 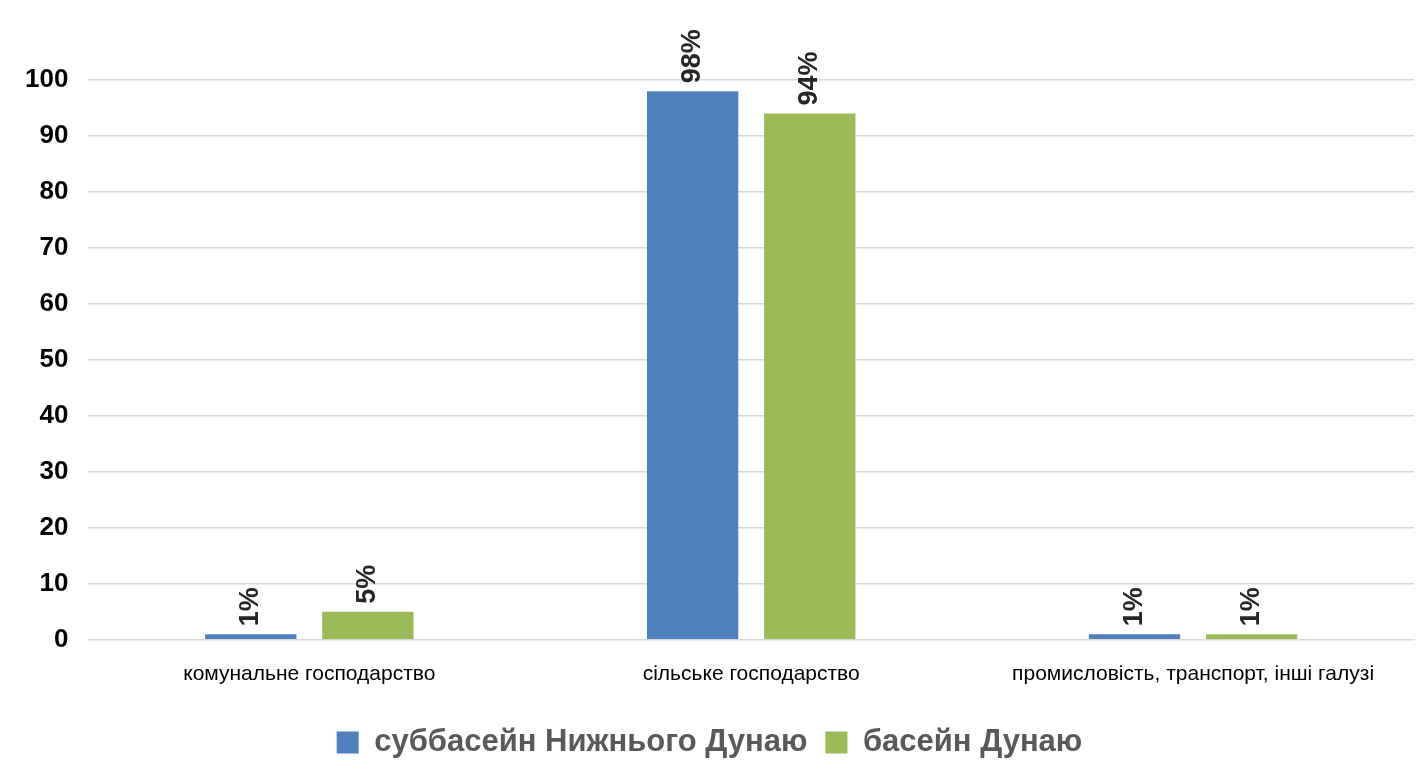 I want to click on legend-label: басейн Дунаю, so click(x=972, y=741).